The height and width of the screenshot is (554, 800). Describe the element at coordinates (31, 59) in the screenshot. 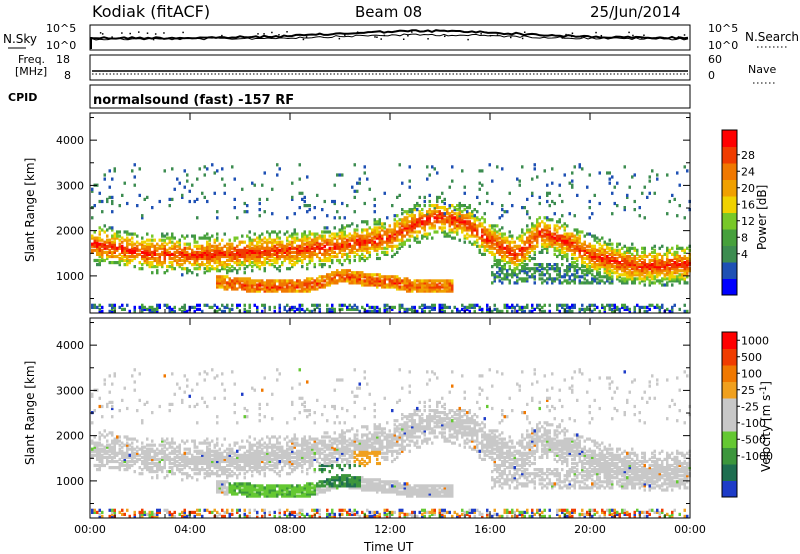

I see `freq-label: Freq.` at that location.